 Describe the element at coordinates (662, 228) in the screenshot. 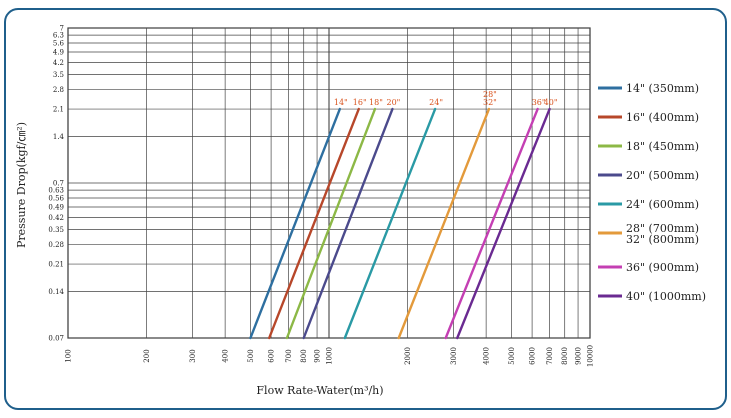

I see `legend-label: 28" (700mm)` at that location.